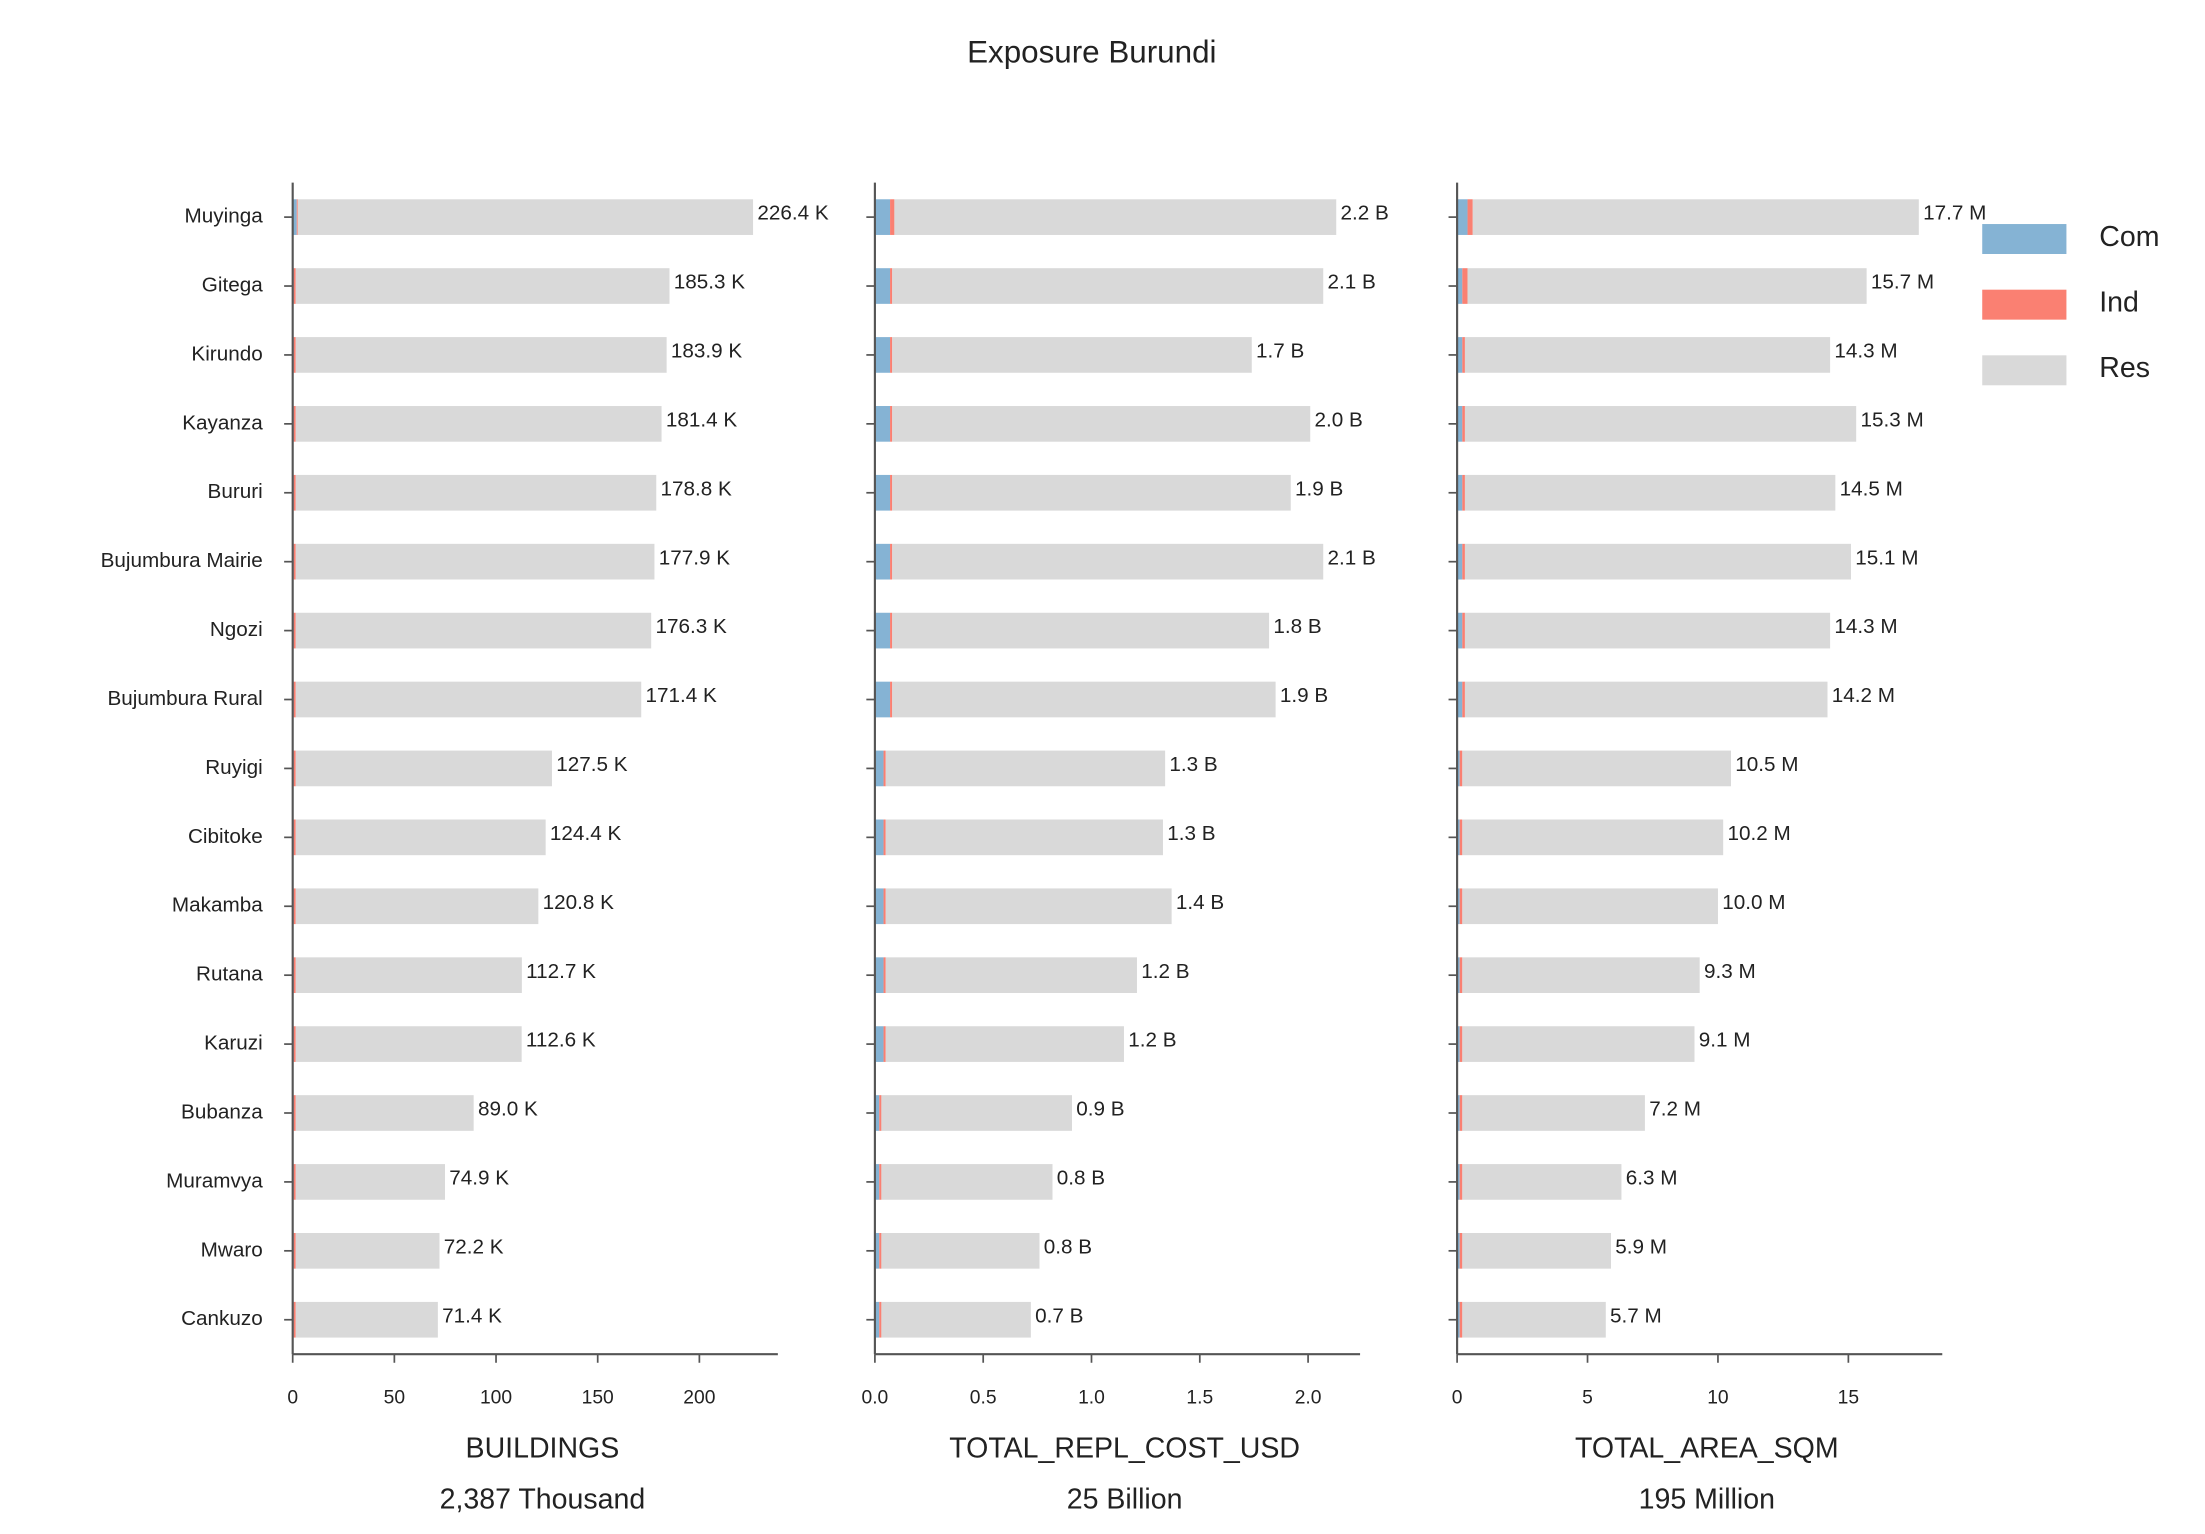  I want to click on total-label: 15.7 M, so click(1902, 282).